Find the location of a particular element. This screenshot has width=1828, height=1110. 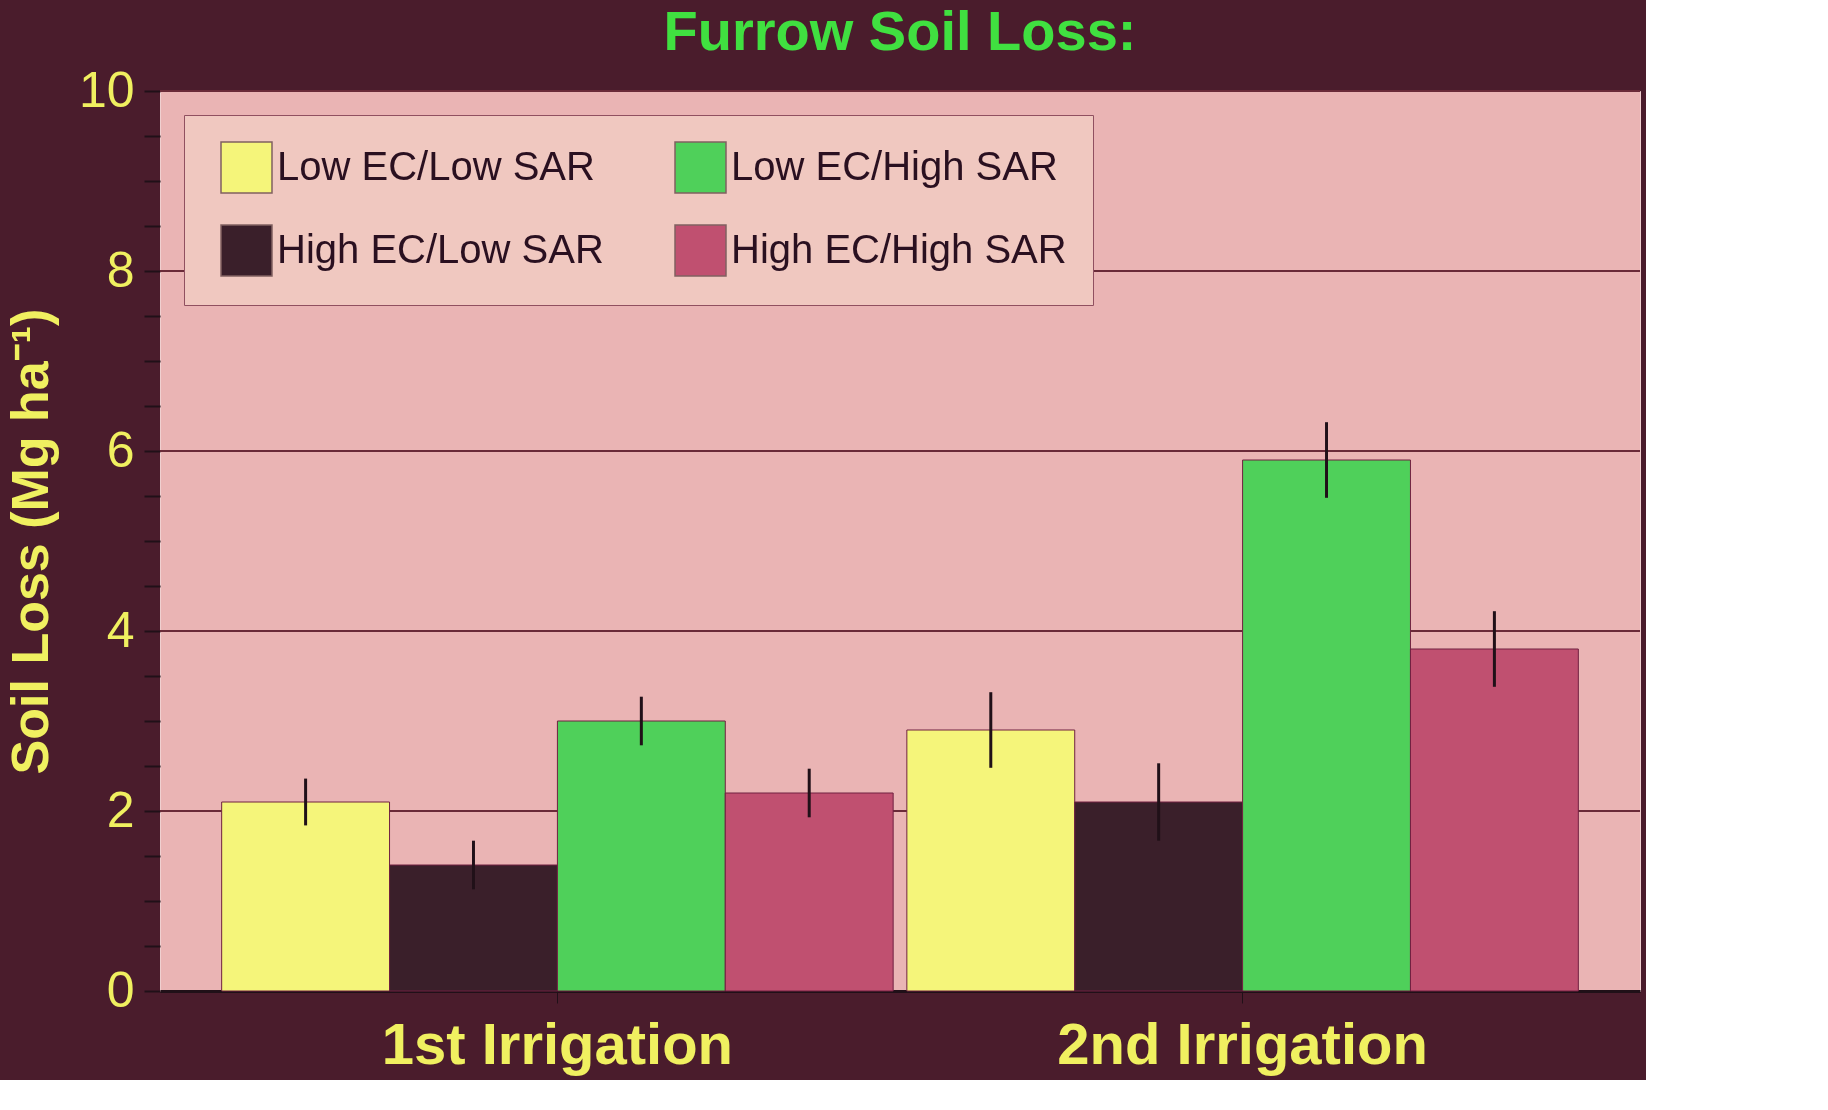

y-tick-label: 8 is located at coordinates (120, 269).